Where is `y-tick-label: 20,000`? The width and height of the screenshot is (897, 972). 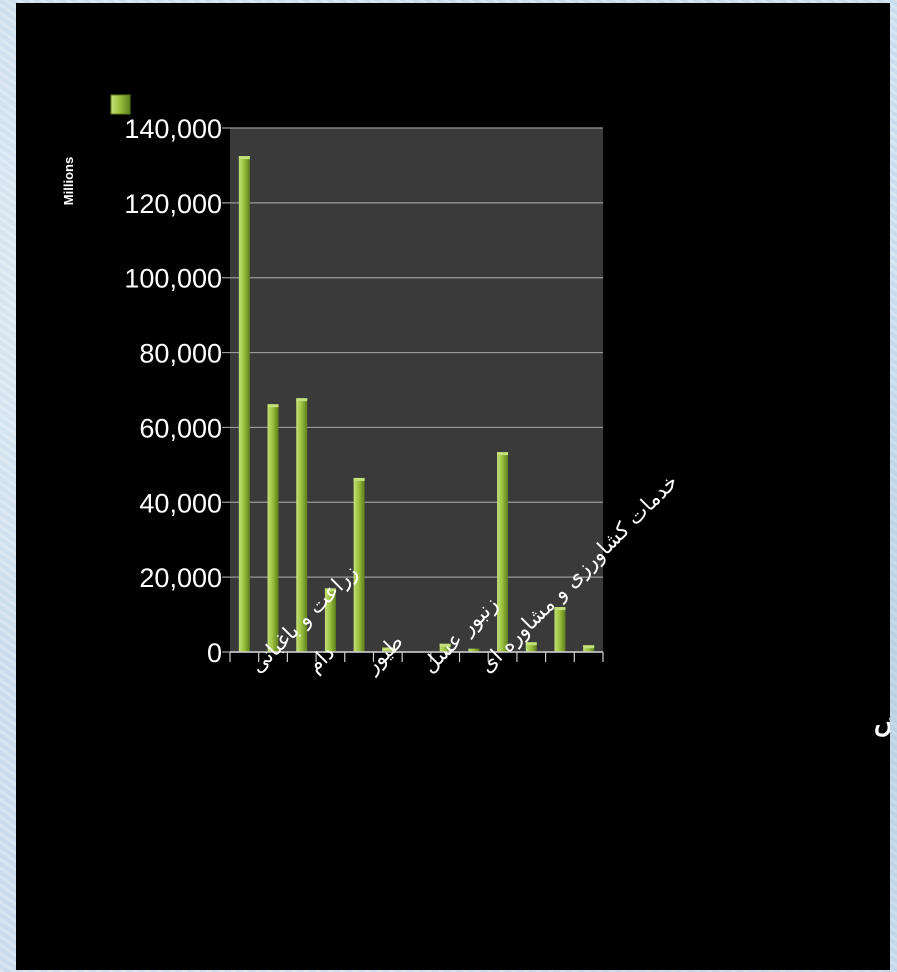
y-tick-label: 20,000 is located at coordinates (180, 578).